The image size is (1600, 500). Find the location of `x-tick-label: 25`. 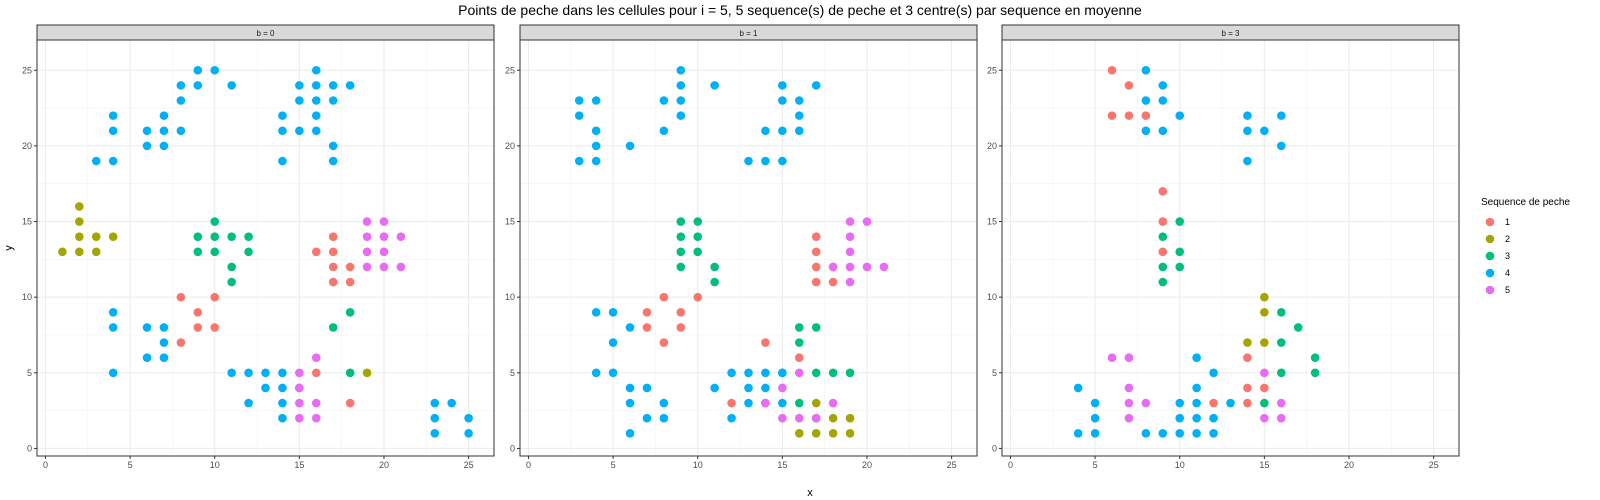

x-tick-label: 25 is located at coordinates (952, 465).